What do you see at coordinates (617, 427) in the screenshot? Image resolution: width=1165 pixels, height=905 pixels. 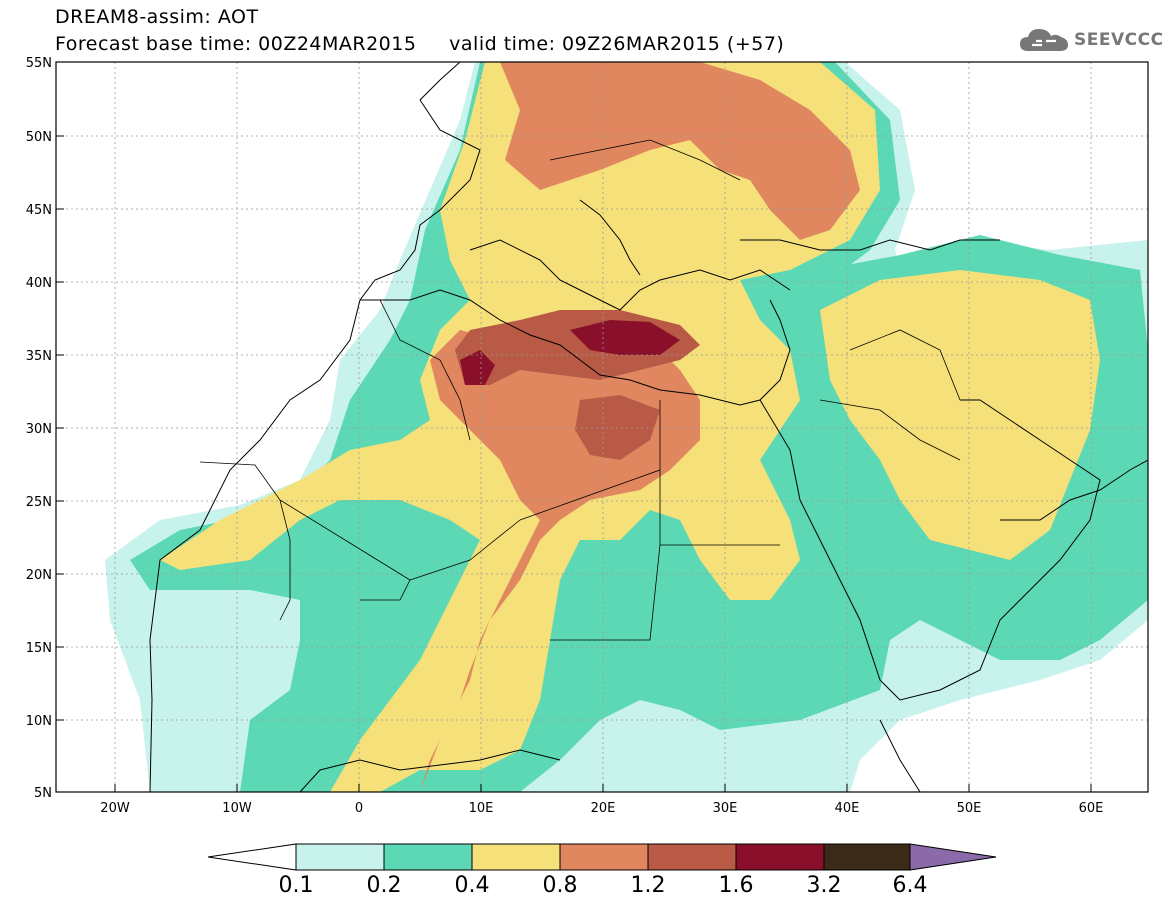 I see `aot-contour-1.2-libya` at bounding box center [617, 427].